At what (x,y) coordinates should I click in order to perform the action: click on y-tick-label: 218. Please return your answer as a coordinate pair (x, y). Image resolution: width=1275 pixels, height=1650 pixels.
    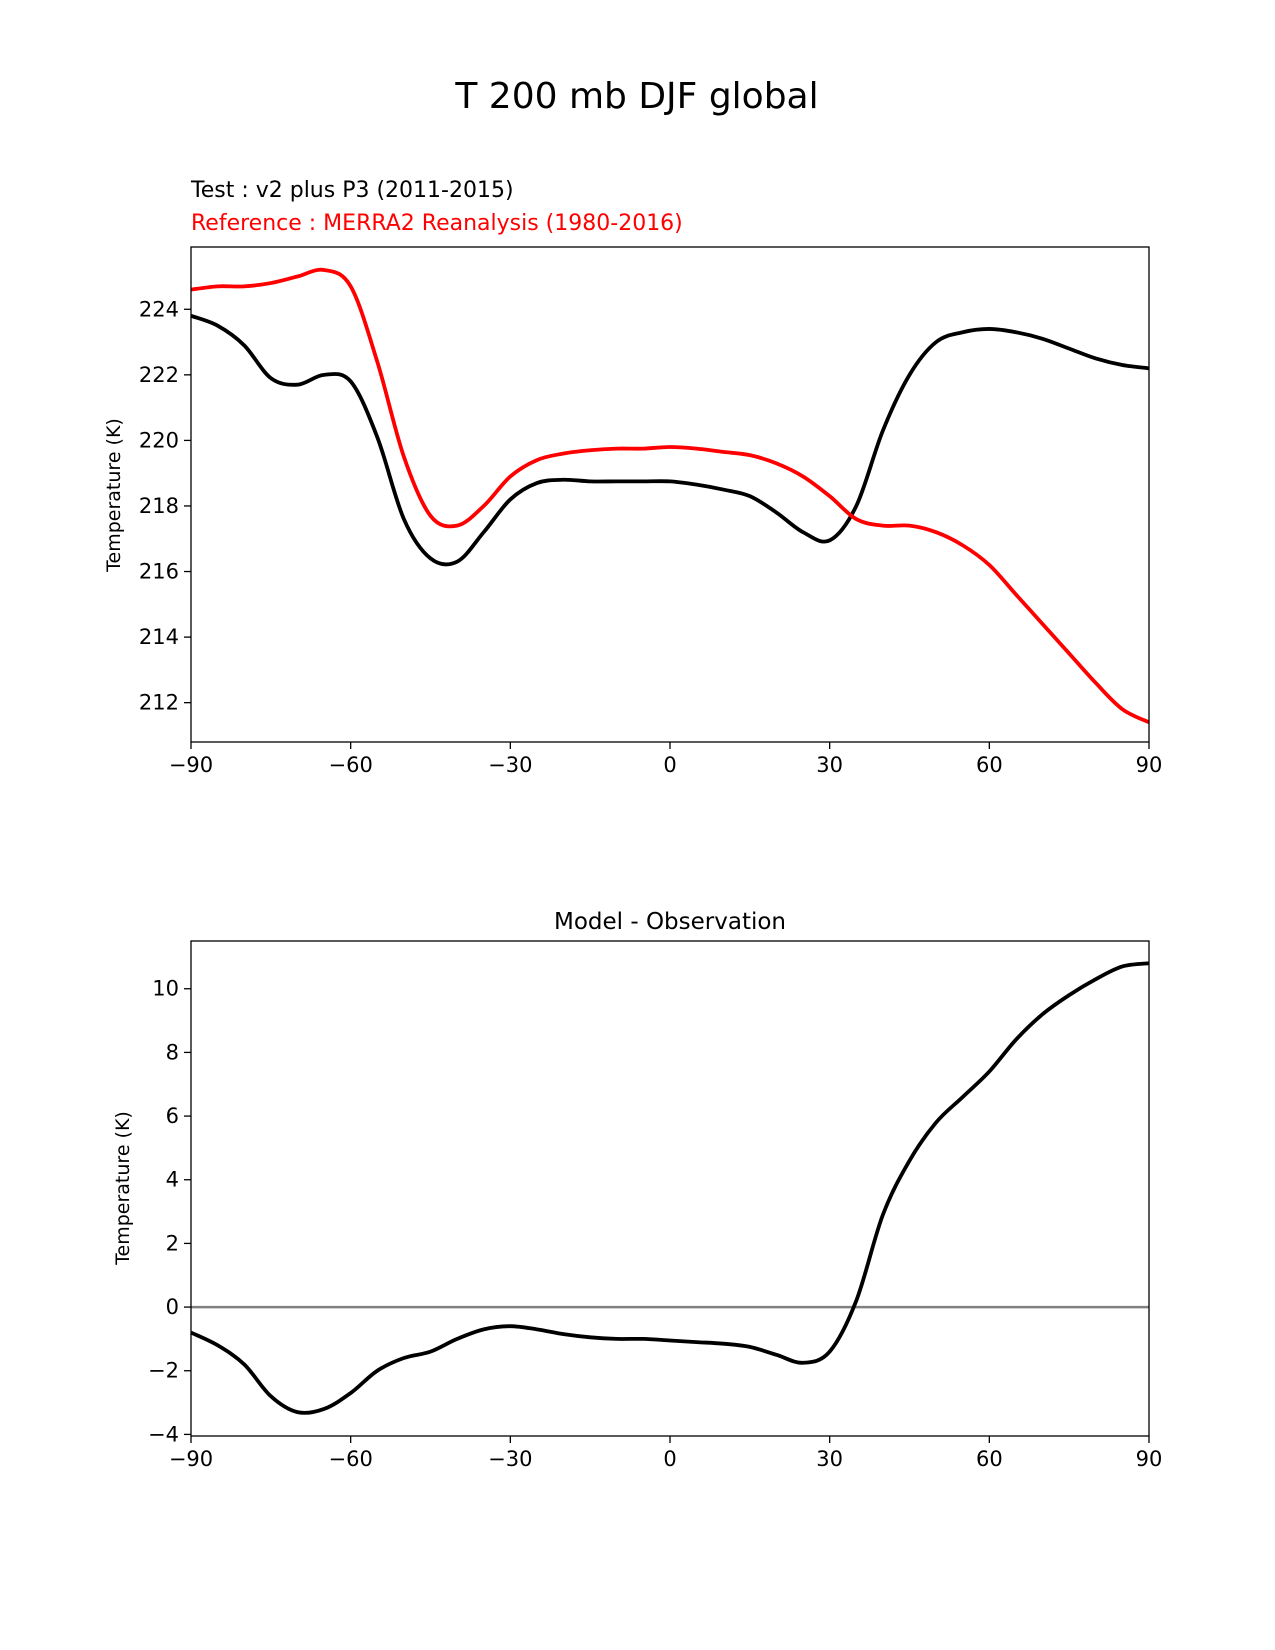
    Looking at the image, I should click on (159, 506).